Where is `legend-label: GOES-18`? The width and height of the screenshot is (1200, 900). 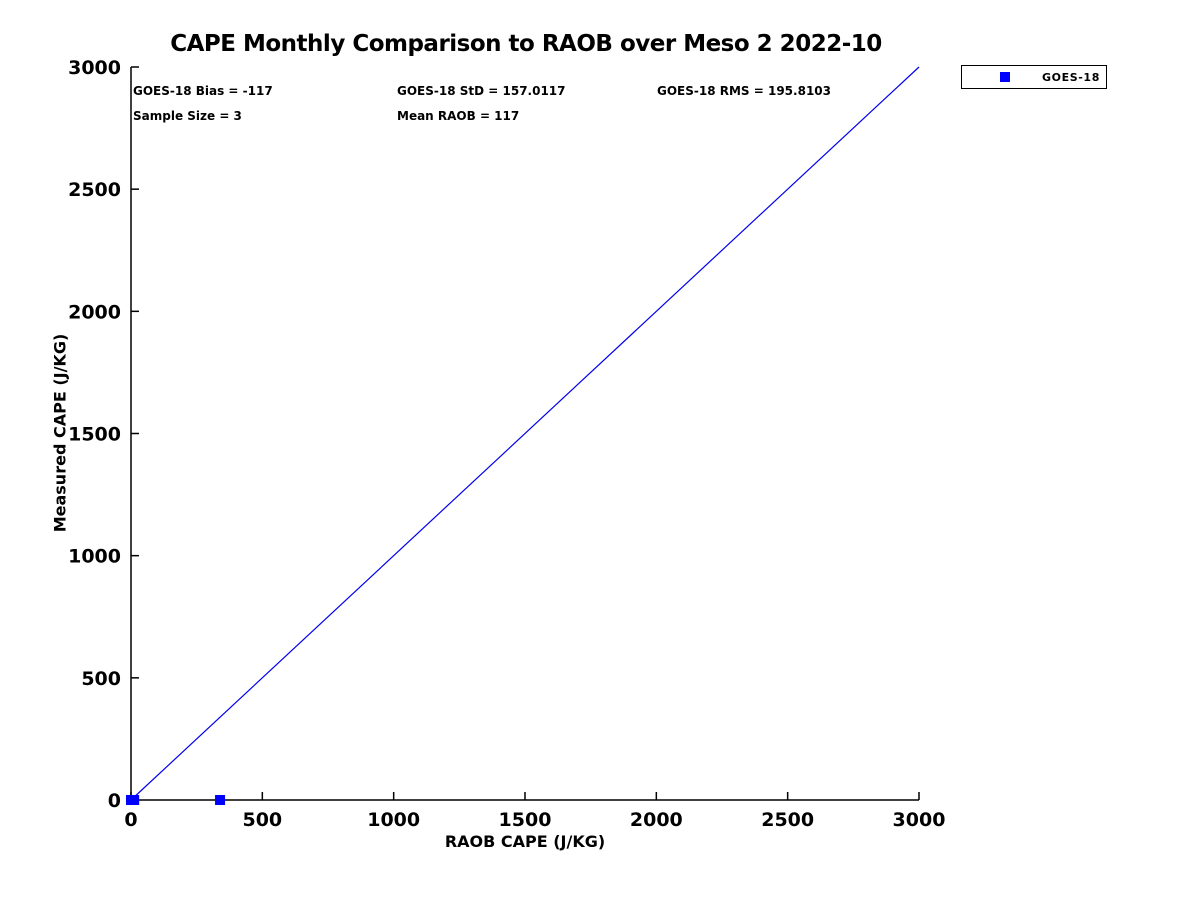 legend-label: GOES-18 is located at coordinates (1071, 77).